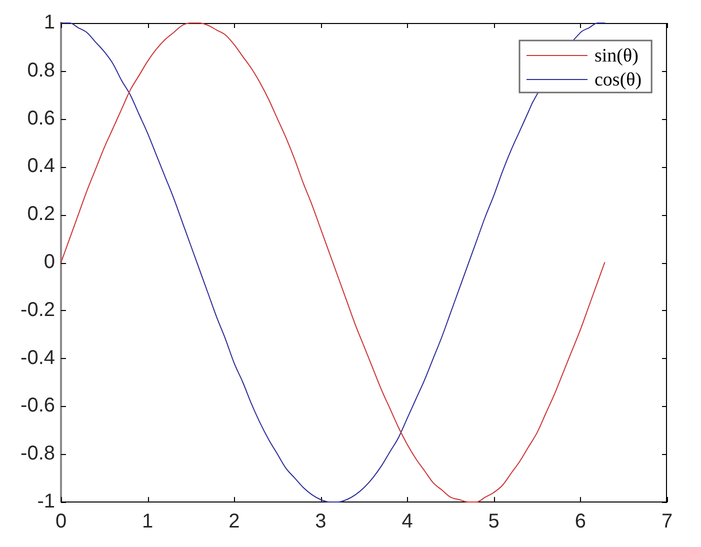 The width and height of the screenshot is (701, 547). Describe the element at coordinates (37, 357) in the screenshot. I see `y-tick-label: -0.4` at that location.